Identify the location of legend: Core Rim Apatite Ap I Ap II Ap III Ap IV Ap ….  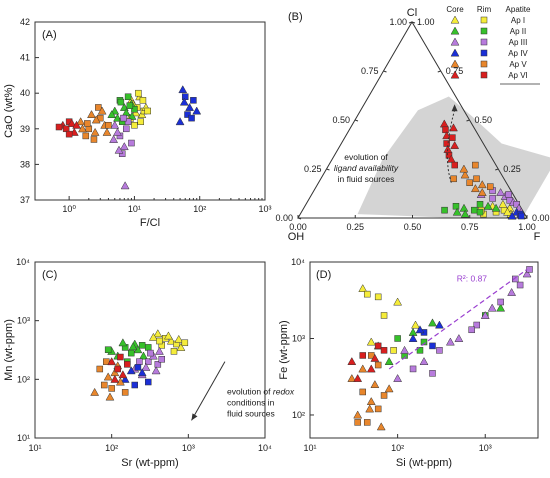
(493, 45).